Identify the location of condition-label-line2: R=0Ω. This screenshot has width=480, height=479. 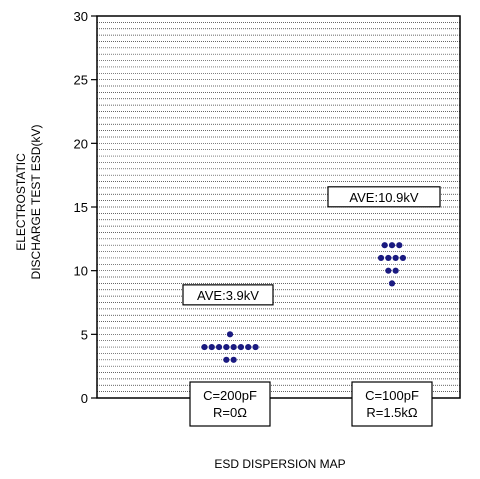
(230, 412).